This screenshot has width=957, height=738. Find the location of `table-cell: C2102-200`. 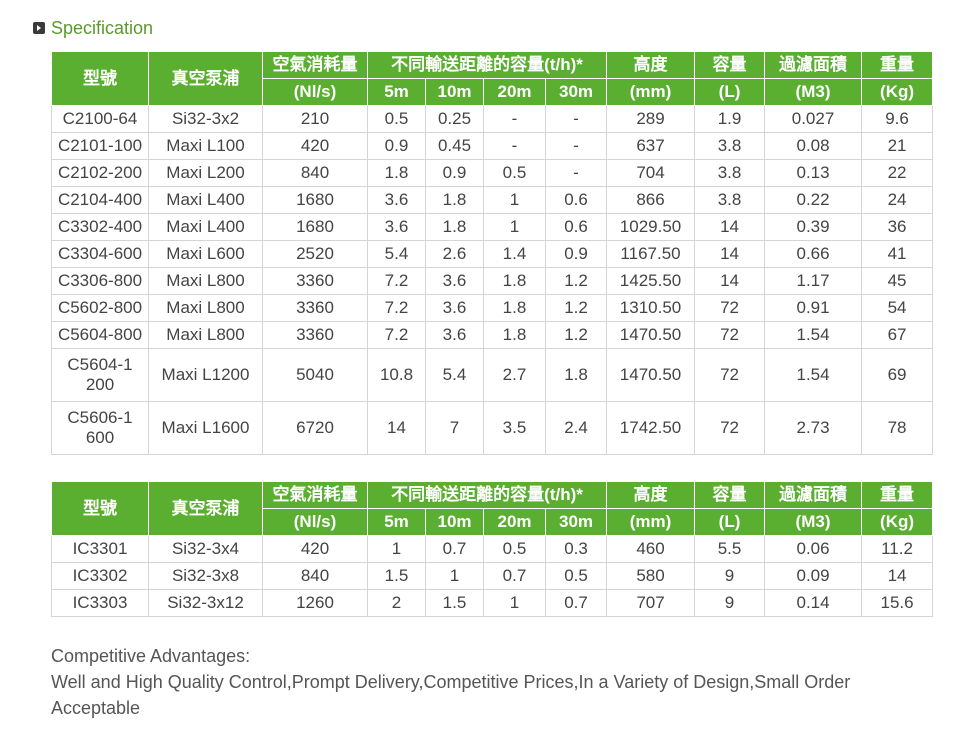

table-cell: C2102-200 is located at coordinates (100, 173).